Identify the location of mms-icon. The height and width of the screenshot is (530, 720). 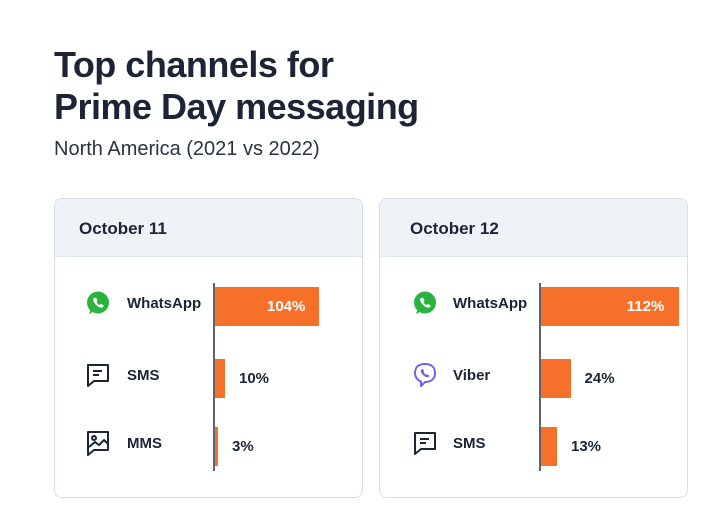
(98, 443).